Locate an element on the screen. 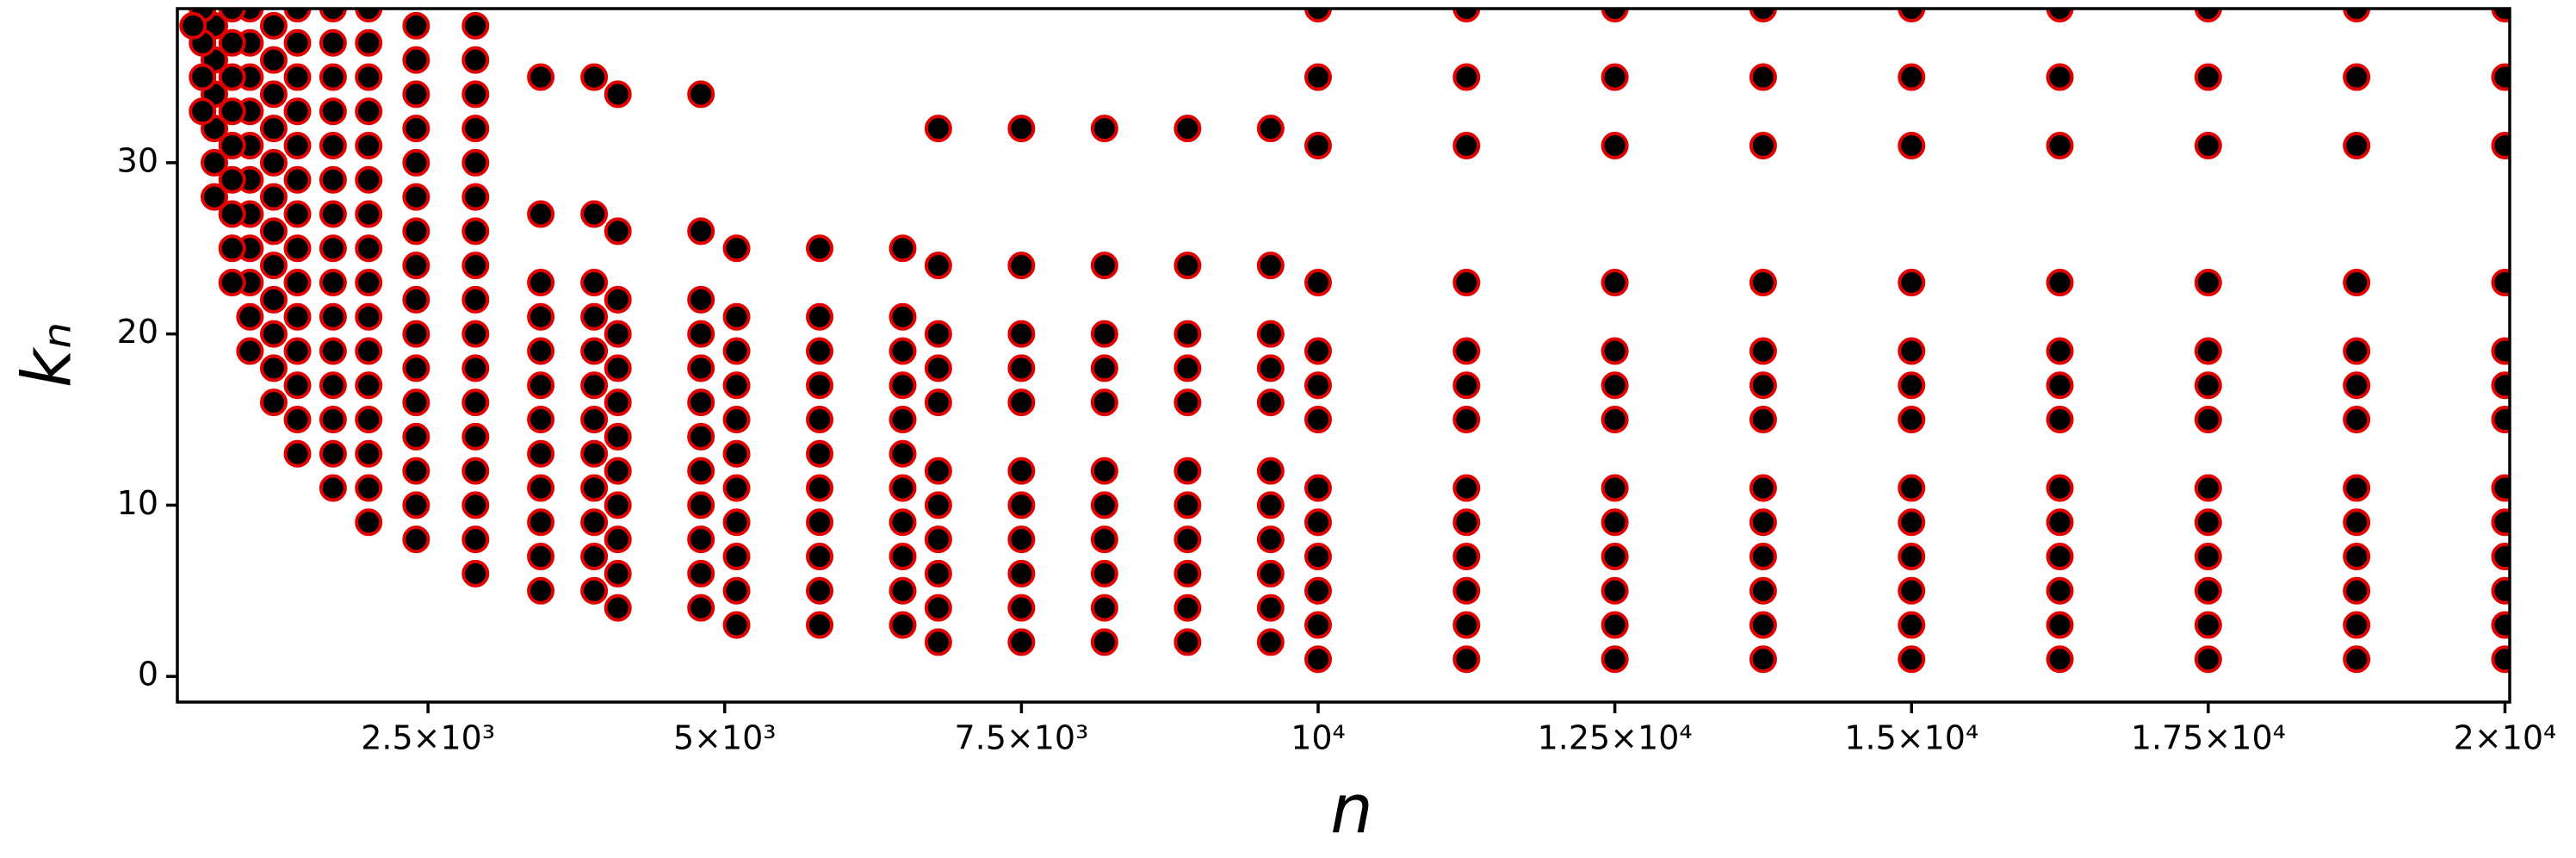 The width and height of the screenshot is (2576, 858). x-tick-label: 7.5×10³ is located at coordinates (1021, 738).